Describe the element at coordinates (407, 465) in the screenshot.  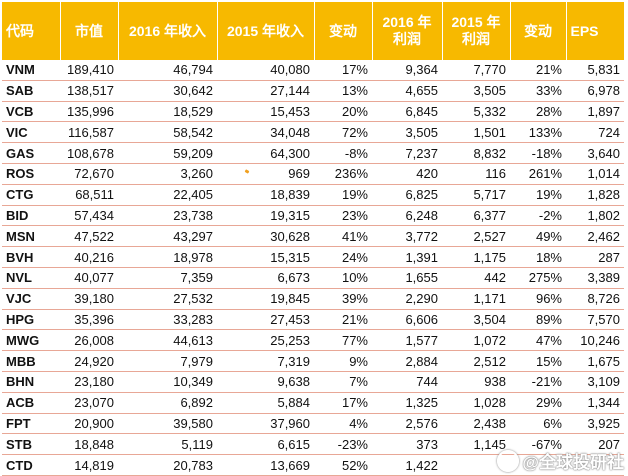
I see `profit-2016-cell: 1,422` at that location.